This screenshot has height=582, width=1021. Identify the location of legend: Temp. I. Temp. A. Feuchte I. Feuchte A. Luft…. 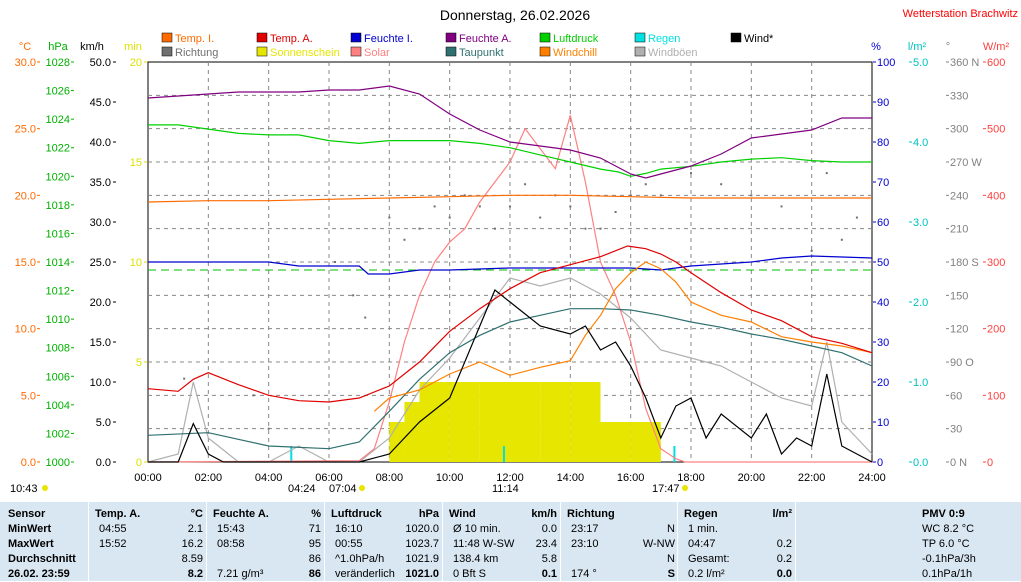
(467, 45).